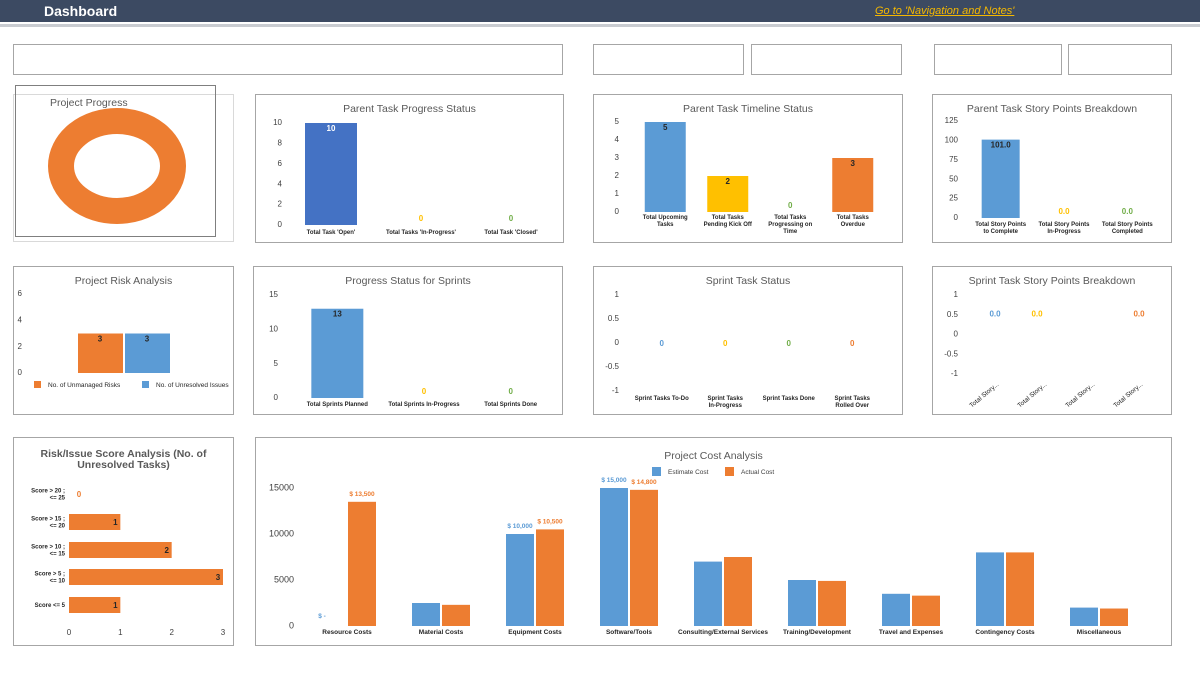 The width and height of the screenshot is (1200, 675). I want to click on header-bar: Dashboard Go to 'Navigation and Notes', so click(600, 11).